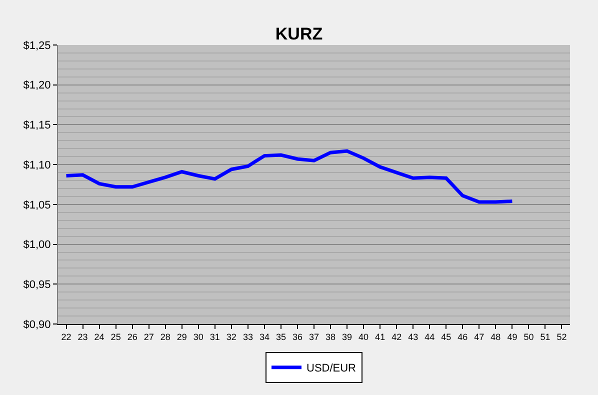 The image size is (598, 395). What do you see at coordinates (380, 337) in the screenshot?
I see `x-tick-label: 41` at bounding box center [380, 337].